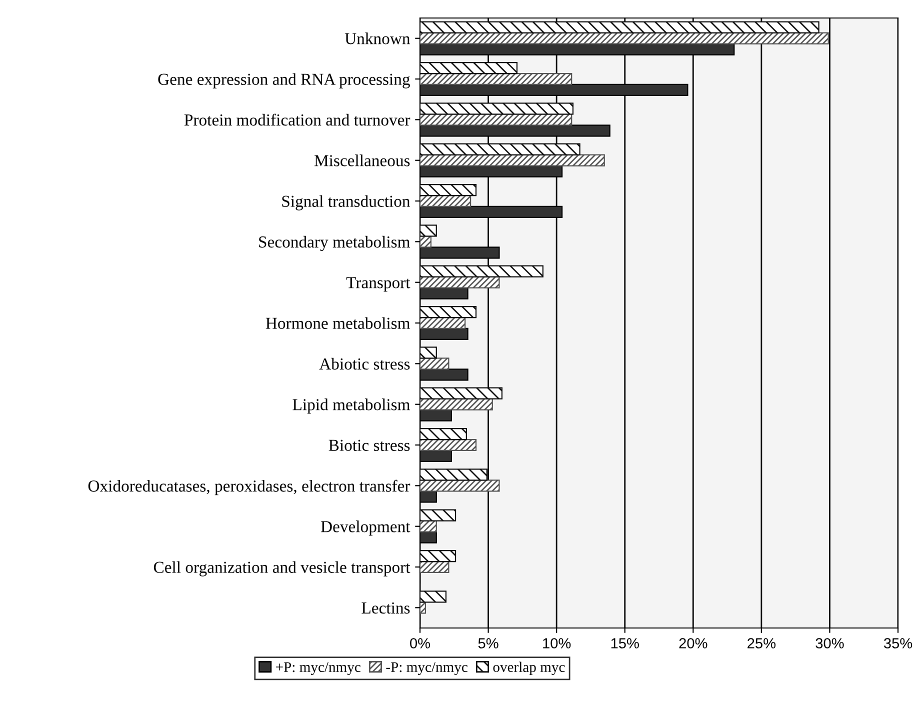  What do you see at coordinates (693, 643) in the screenshot?
I see `x-tick-label: 20%` at bounding box center [693, 643].